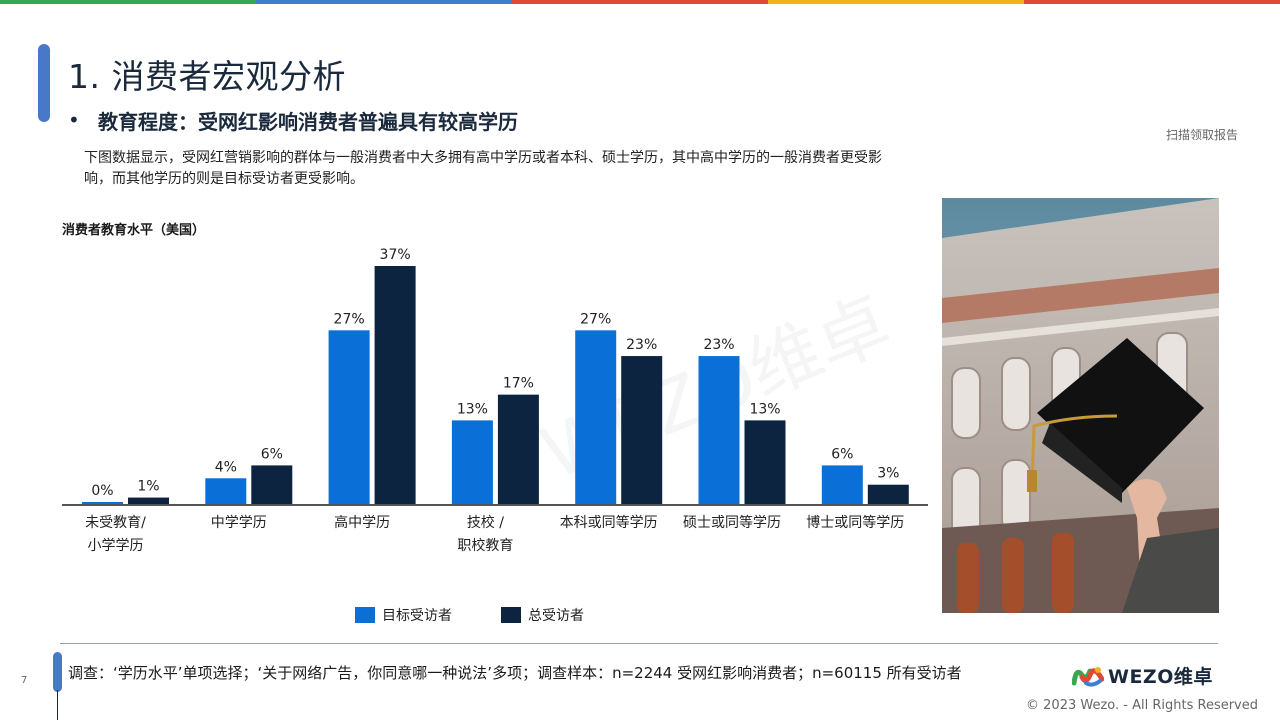  Describe the element at coordinates (511, 615) in the screenshot. I see `legend-swatch-total` at that location.